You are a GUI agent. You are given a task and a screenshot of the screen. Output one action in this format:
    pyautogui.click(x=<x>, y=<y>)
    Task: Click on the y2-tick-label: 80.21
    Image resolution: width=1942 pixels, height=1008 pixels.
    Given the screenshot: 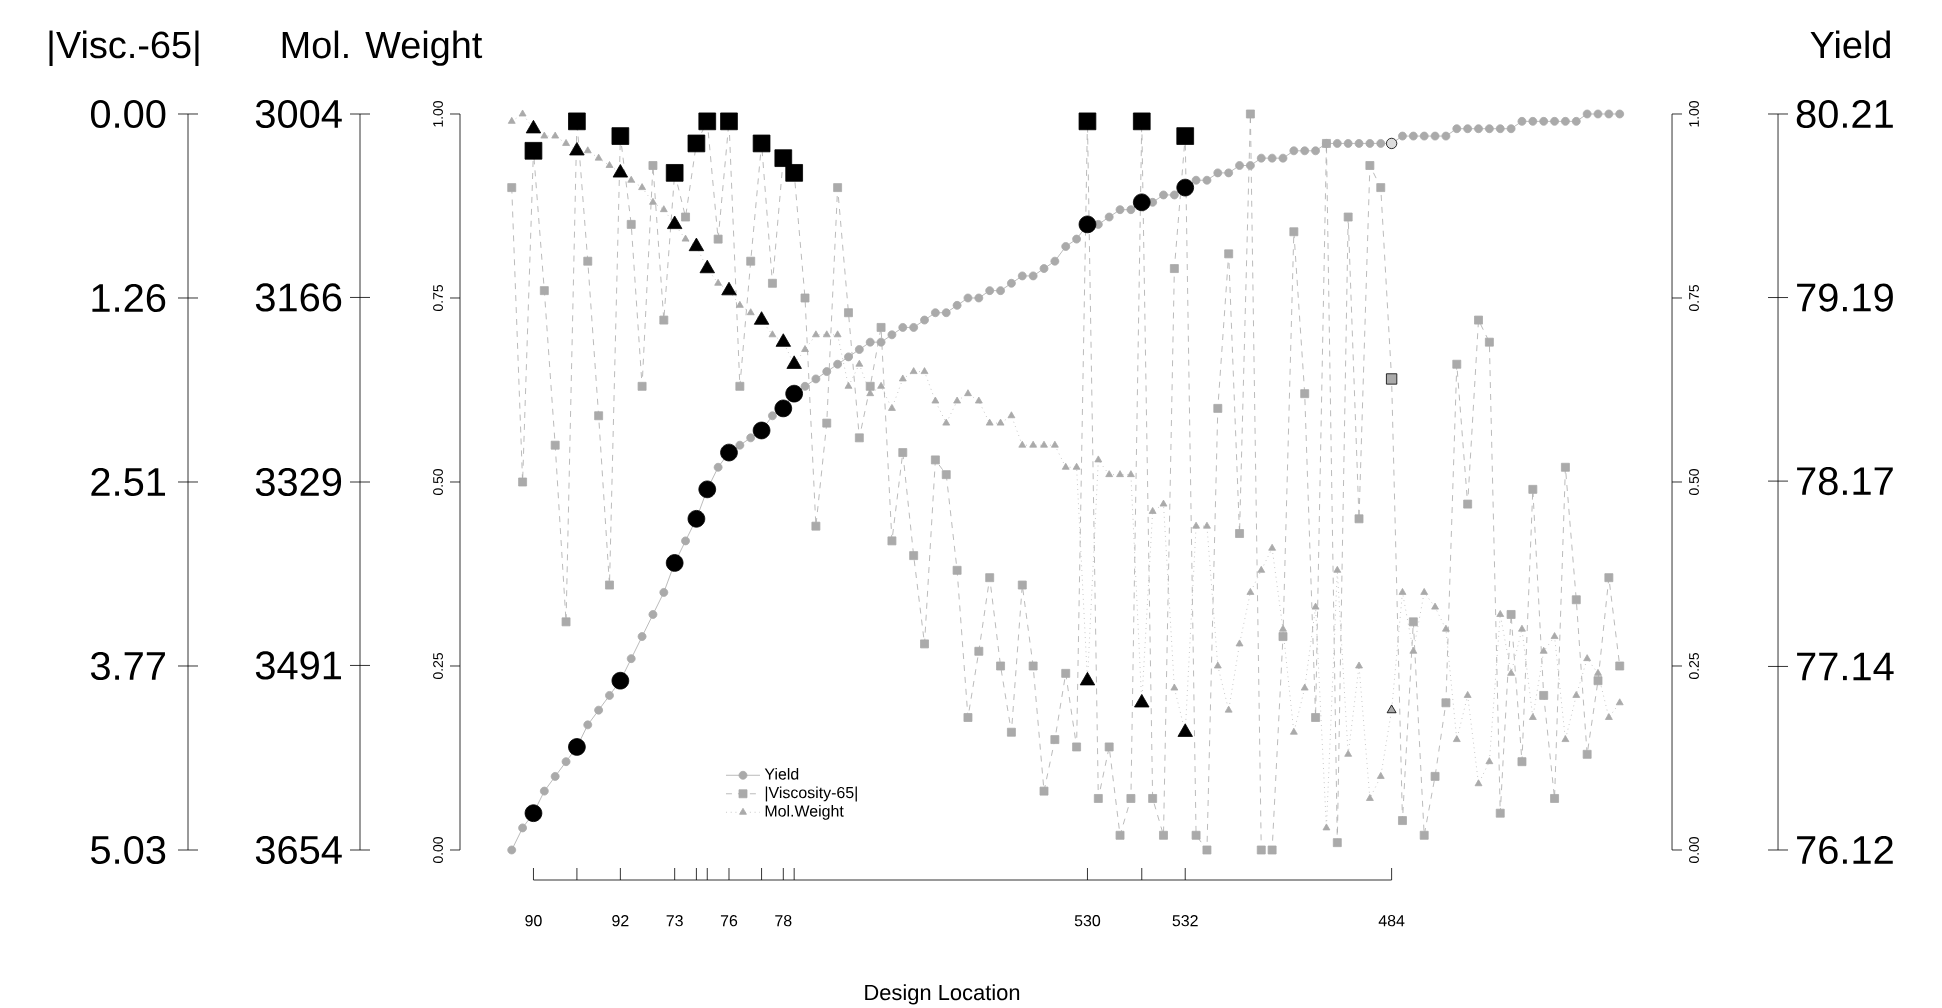 What is the action you would take?
    pyautogui.click(x=1844, y=114)
    